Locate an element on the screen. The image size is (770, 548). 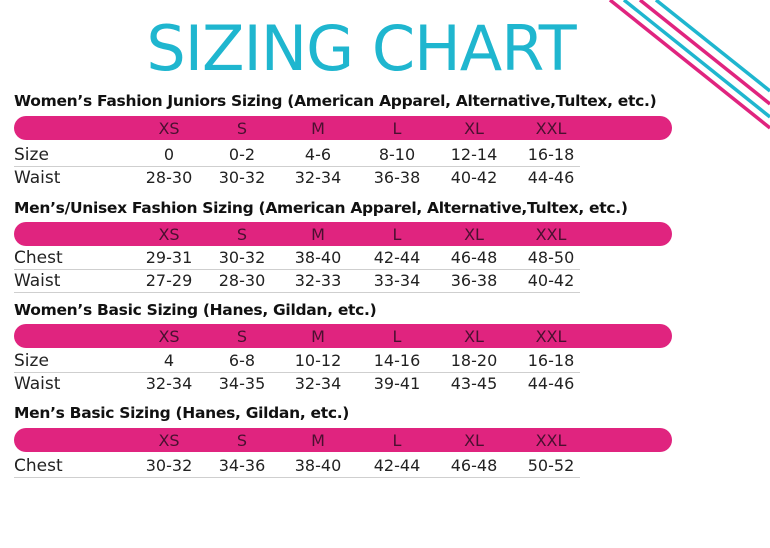
table-cell: 12-14 is located at coordinates (474, 154).